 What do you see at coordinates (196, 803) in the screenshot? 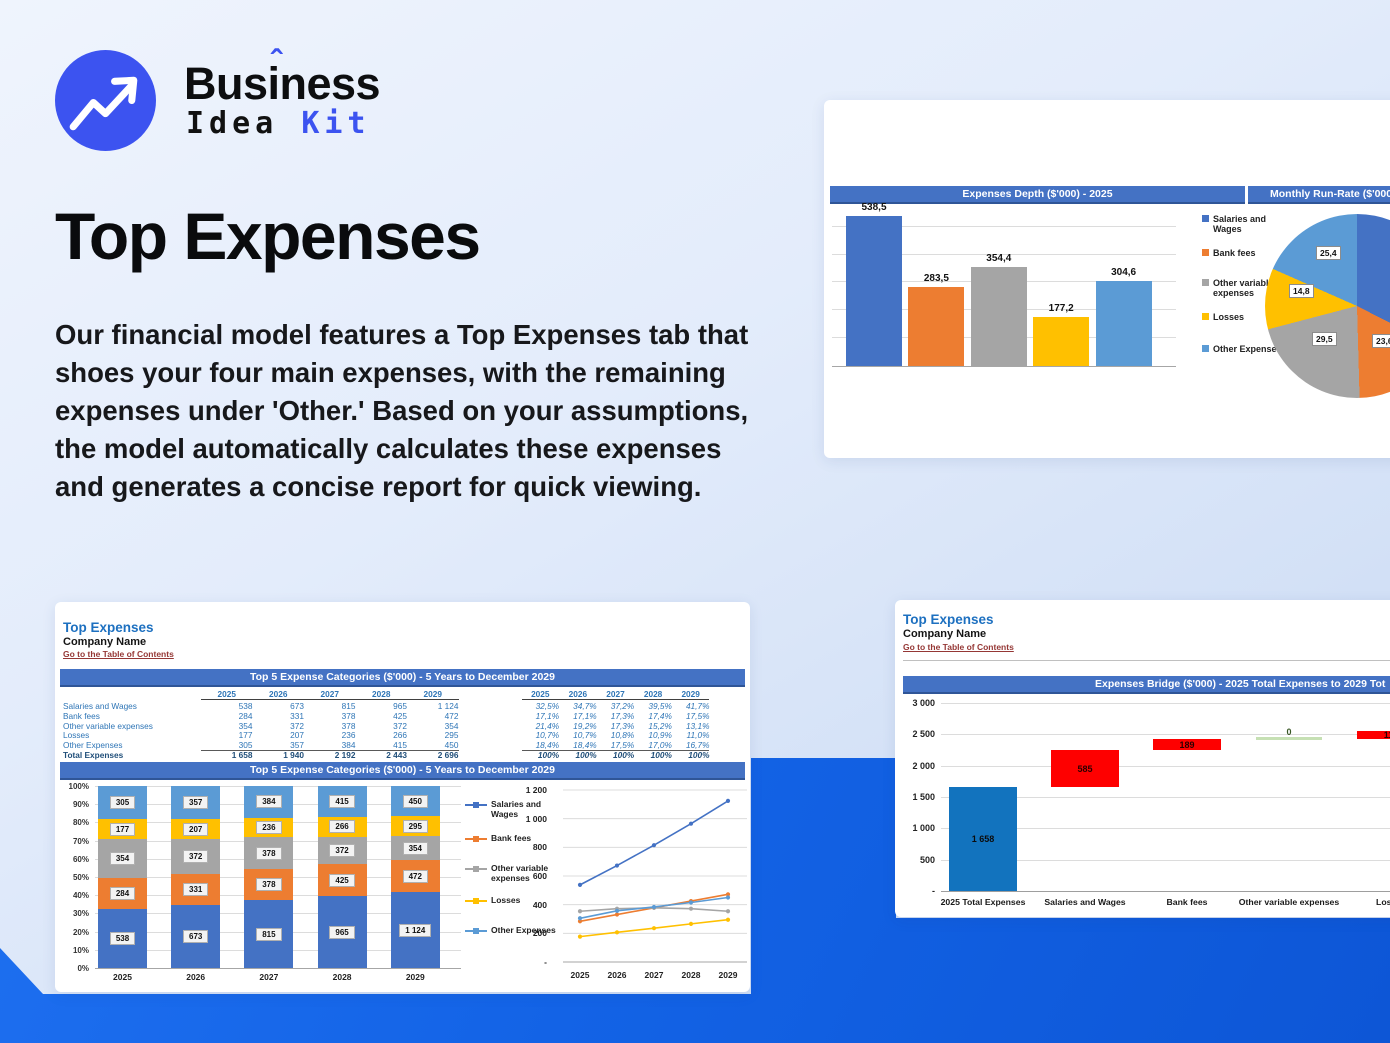
I see `segment-label: 357` at bounding box center [196, 803].